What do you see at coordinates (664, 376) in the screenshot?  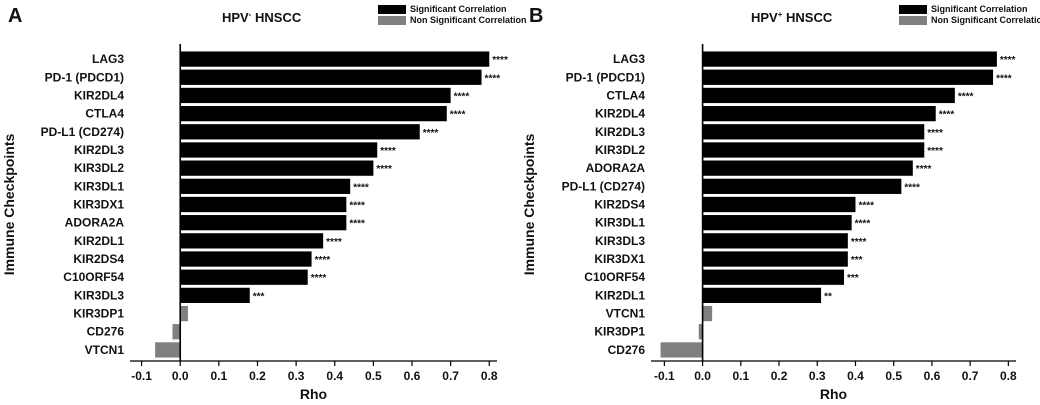 I see `x-tick-label: -0.1` at bounding box center [664, 376].